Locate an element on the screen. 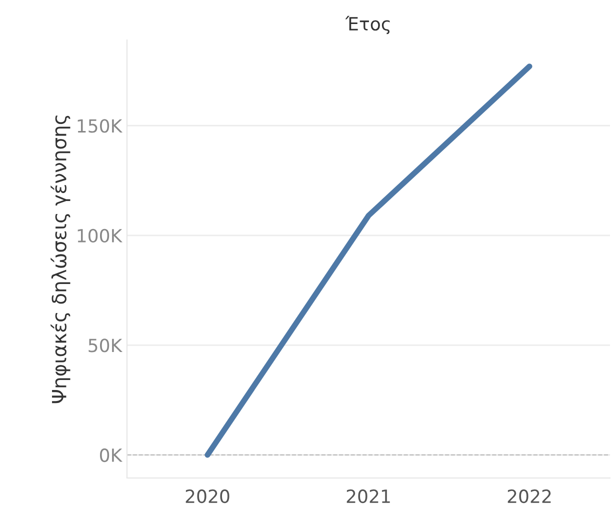  y-tick-label: 100K is located at coordinates (100, 235).